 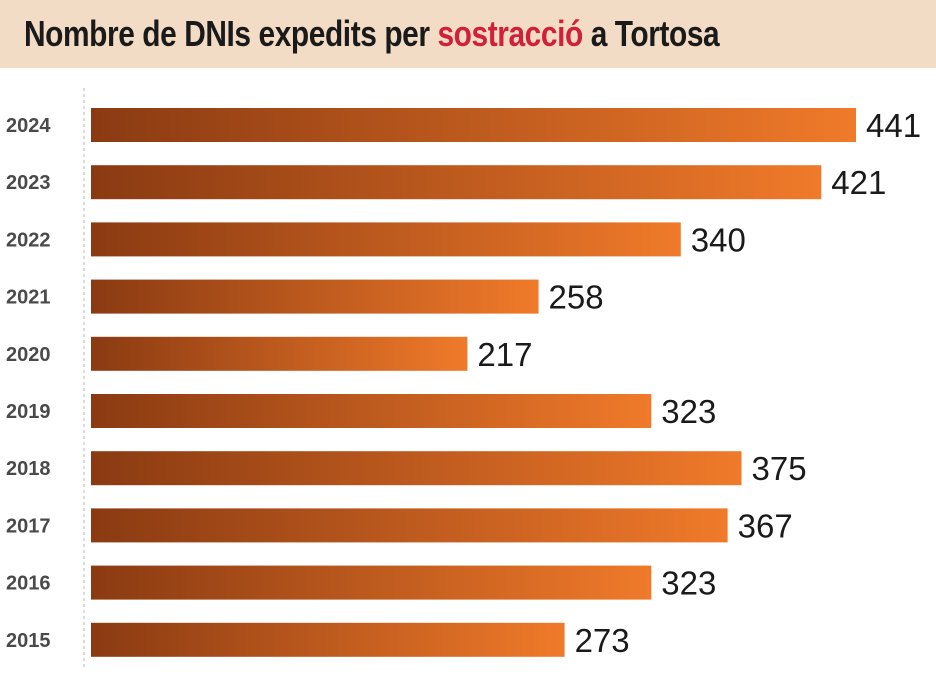 I want to click on bar-2016, so click(x=371, y=582).